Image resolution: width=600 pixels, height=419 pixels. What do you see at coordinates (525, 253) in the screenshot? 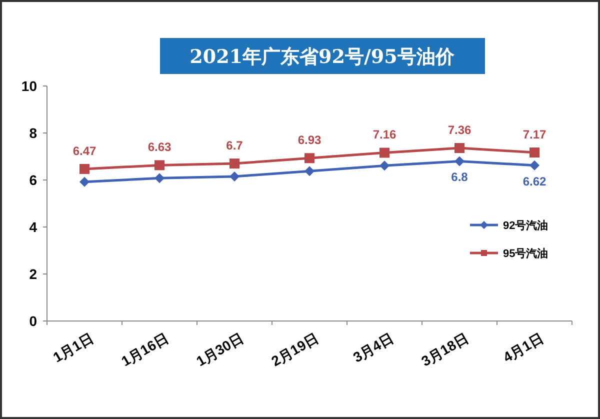
I see `legend-label: 95号汽油` at bounding box center [525, 253].